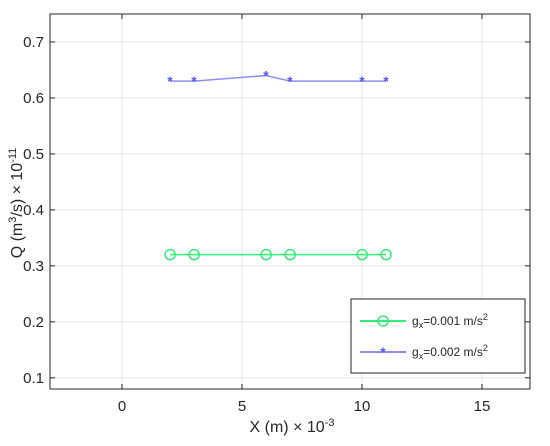 This screenshot has height=446, width=550. I want to click on y-tick-label: 0.4, so click(33, 210).